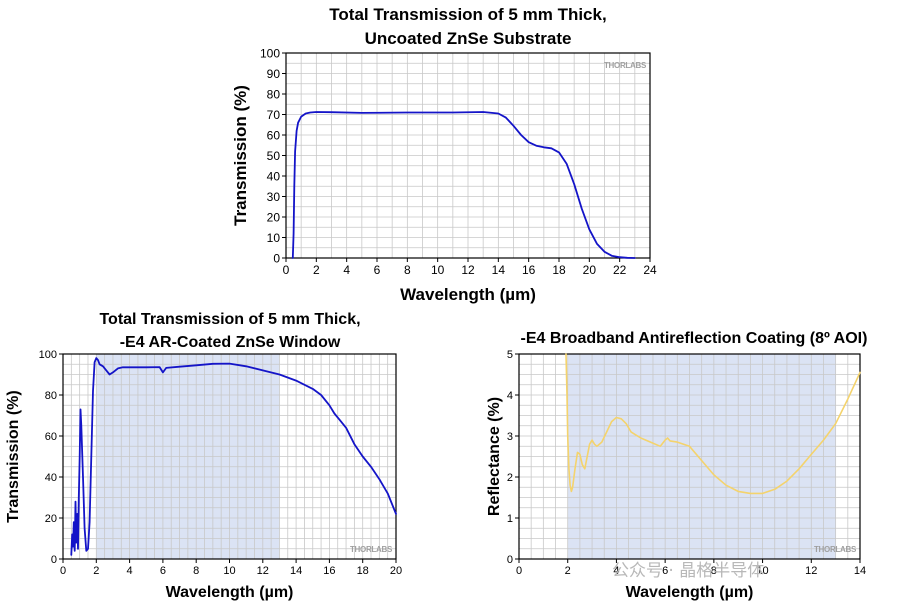 The height and width of the screenshot is (603, 900). I want to click on x-tick-label: 22, so click(620, 270).